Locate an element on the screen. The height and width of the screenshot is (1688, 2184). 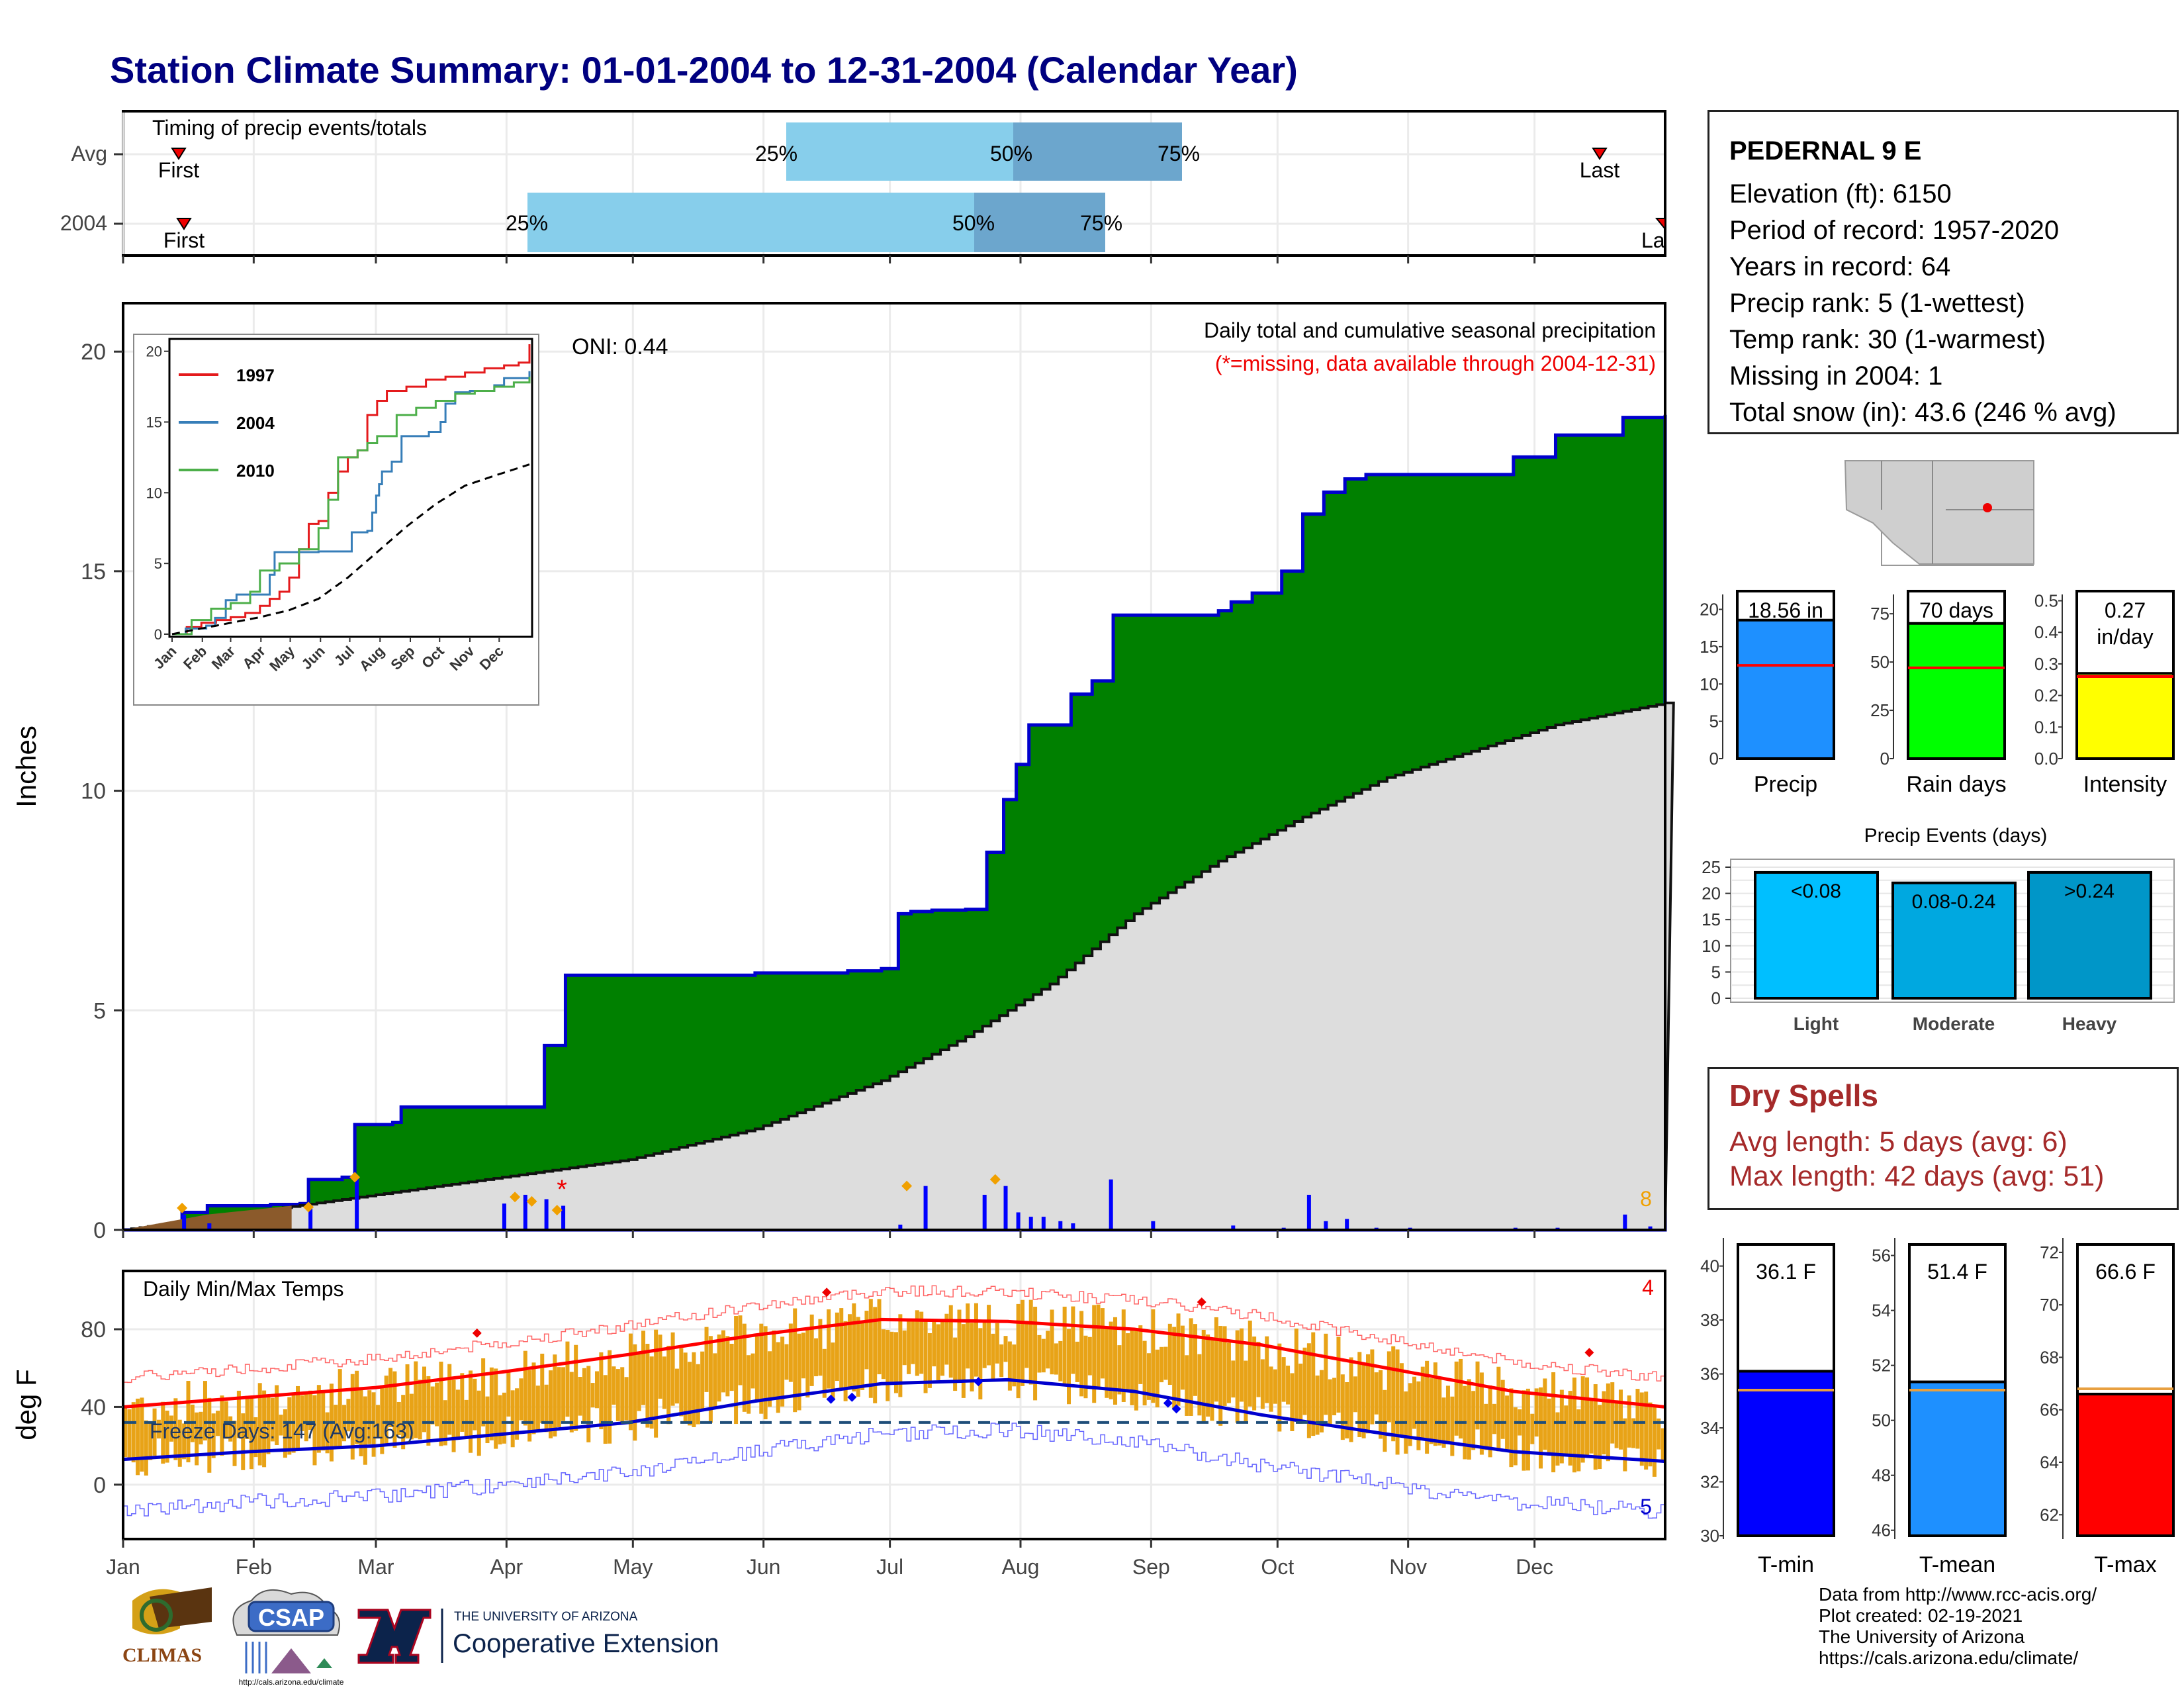
events-ytick-label: 25 is located at coordinates (1712, 867).